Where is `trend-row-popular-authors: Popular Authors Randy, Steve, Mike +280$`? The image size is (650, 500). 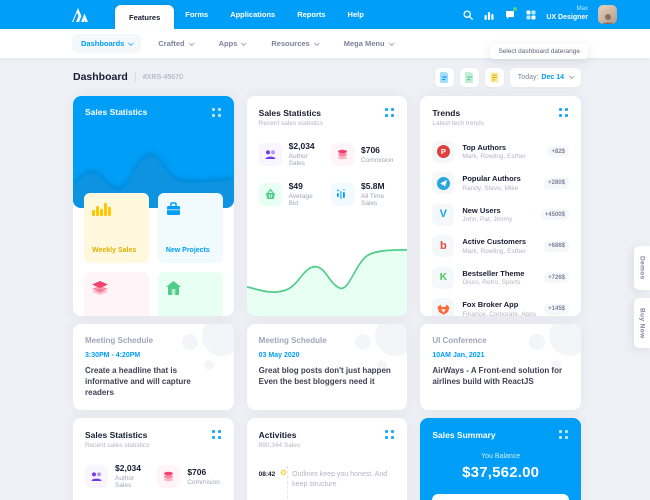 trend-row-popular-authors: Popular Authors Randy, Steve, Mike +280$ is located at coordinates (500, 183).